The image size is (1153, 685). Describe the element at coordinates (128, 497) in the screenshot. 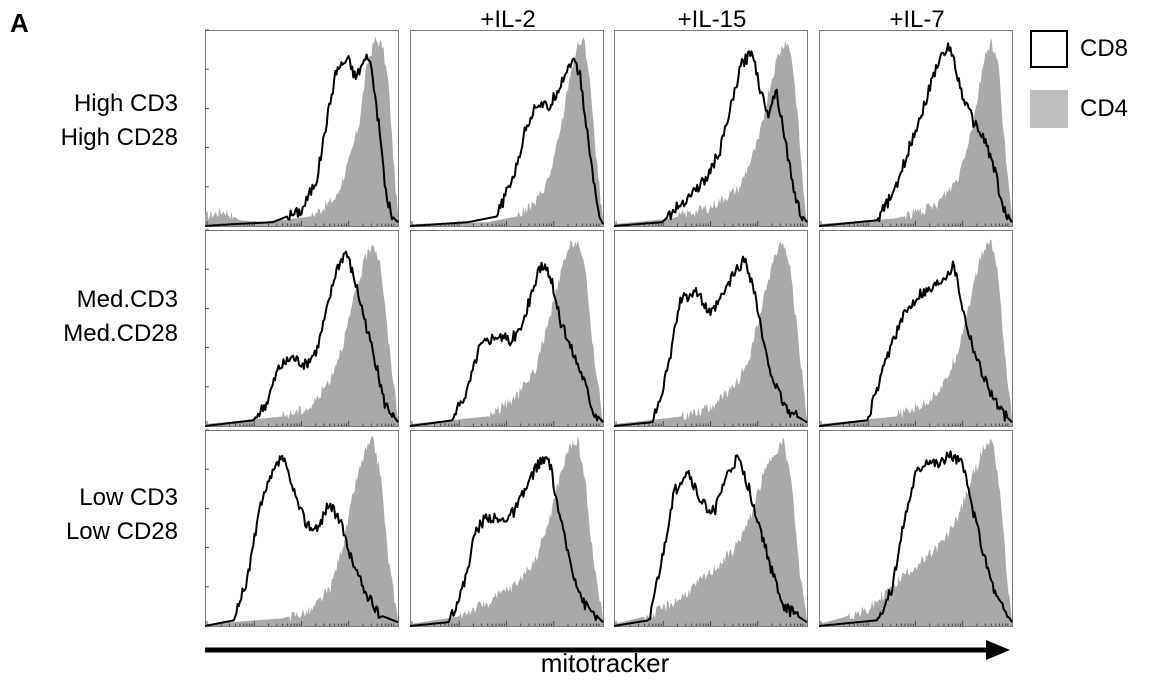

I see `row-label-low-line1: Low CD3` at that location.